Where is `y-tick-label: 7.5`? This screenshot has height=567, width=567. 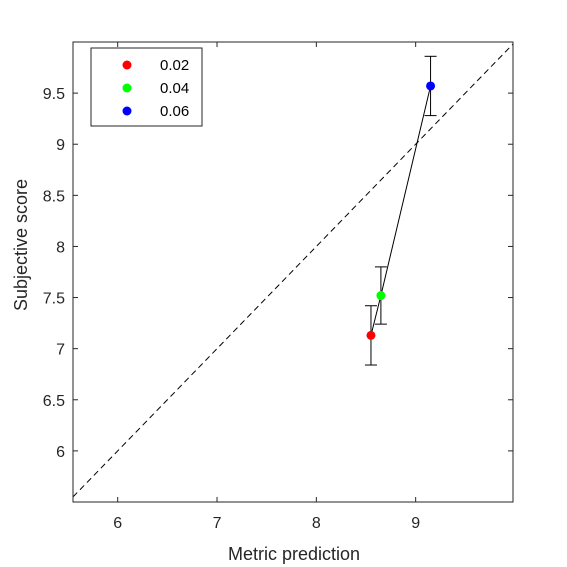 y-tick-label: 7.5 is located at coordinates (54, 299).